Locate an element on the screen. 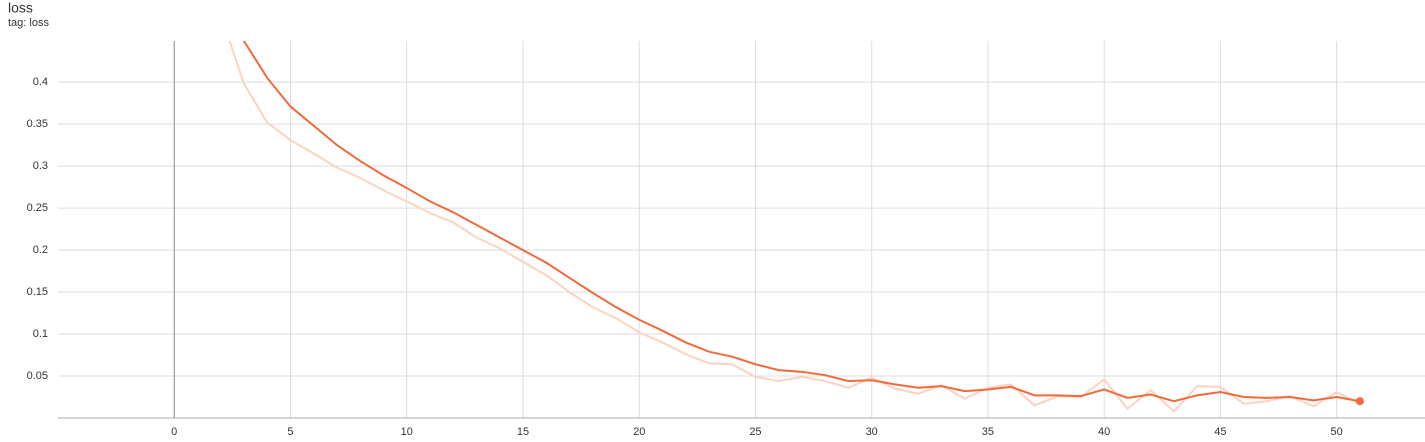 This screenshot has width=1425, height=442. y-tick-label: 0.35 is located at coordinates (37, 124).